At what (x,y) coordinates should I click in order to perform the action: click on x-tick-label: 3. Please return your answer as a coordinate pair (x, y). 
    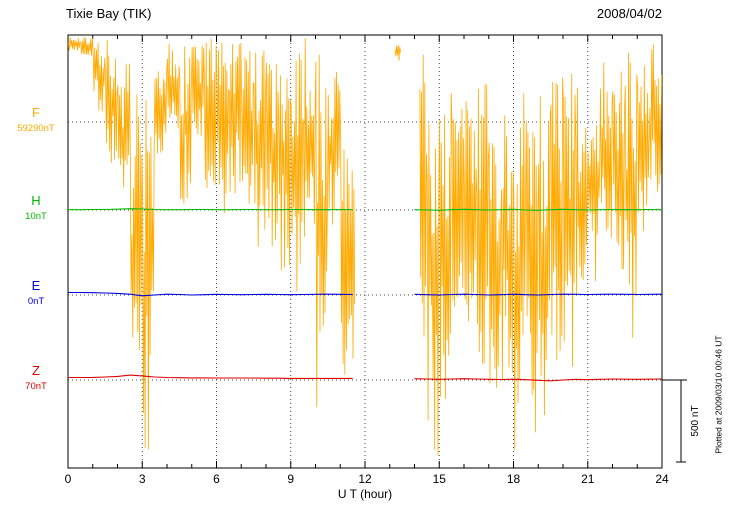
    Looking at the image, I should click on (142, 479).